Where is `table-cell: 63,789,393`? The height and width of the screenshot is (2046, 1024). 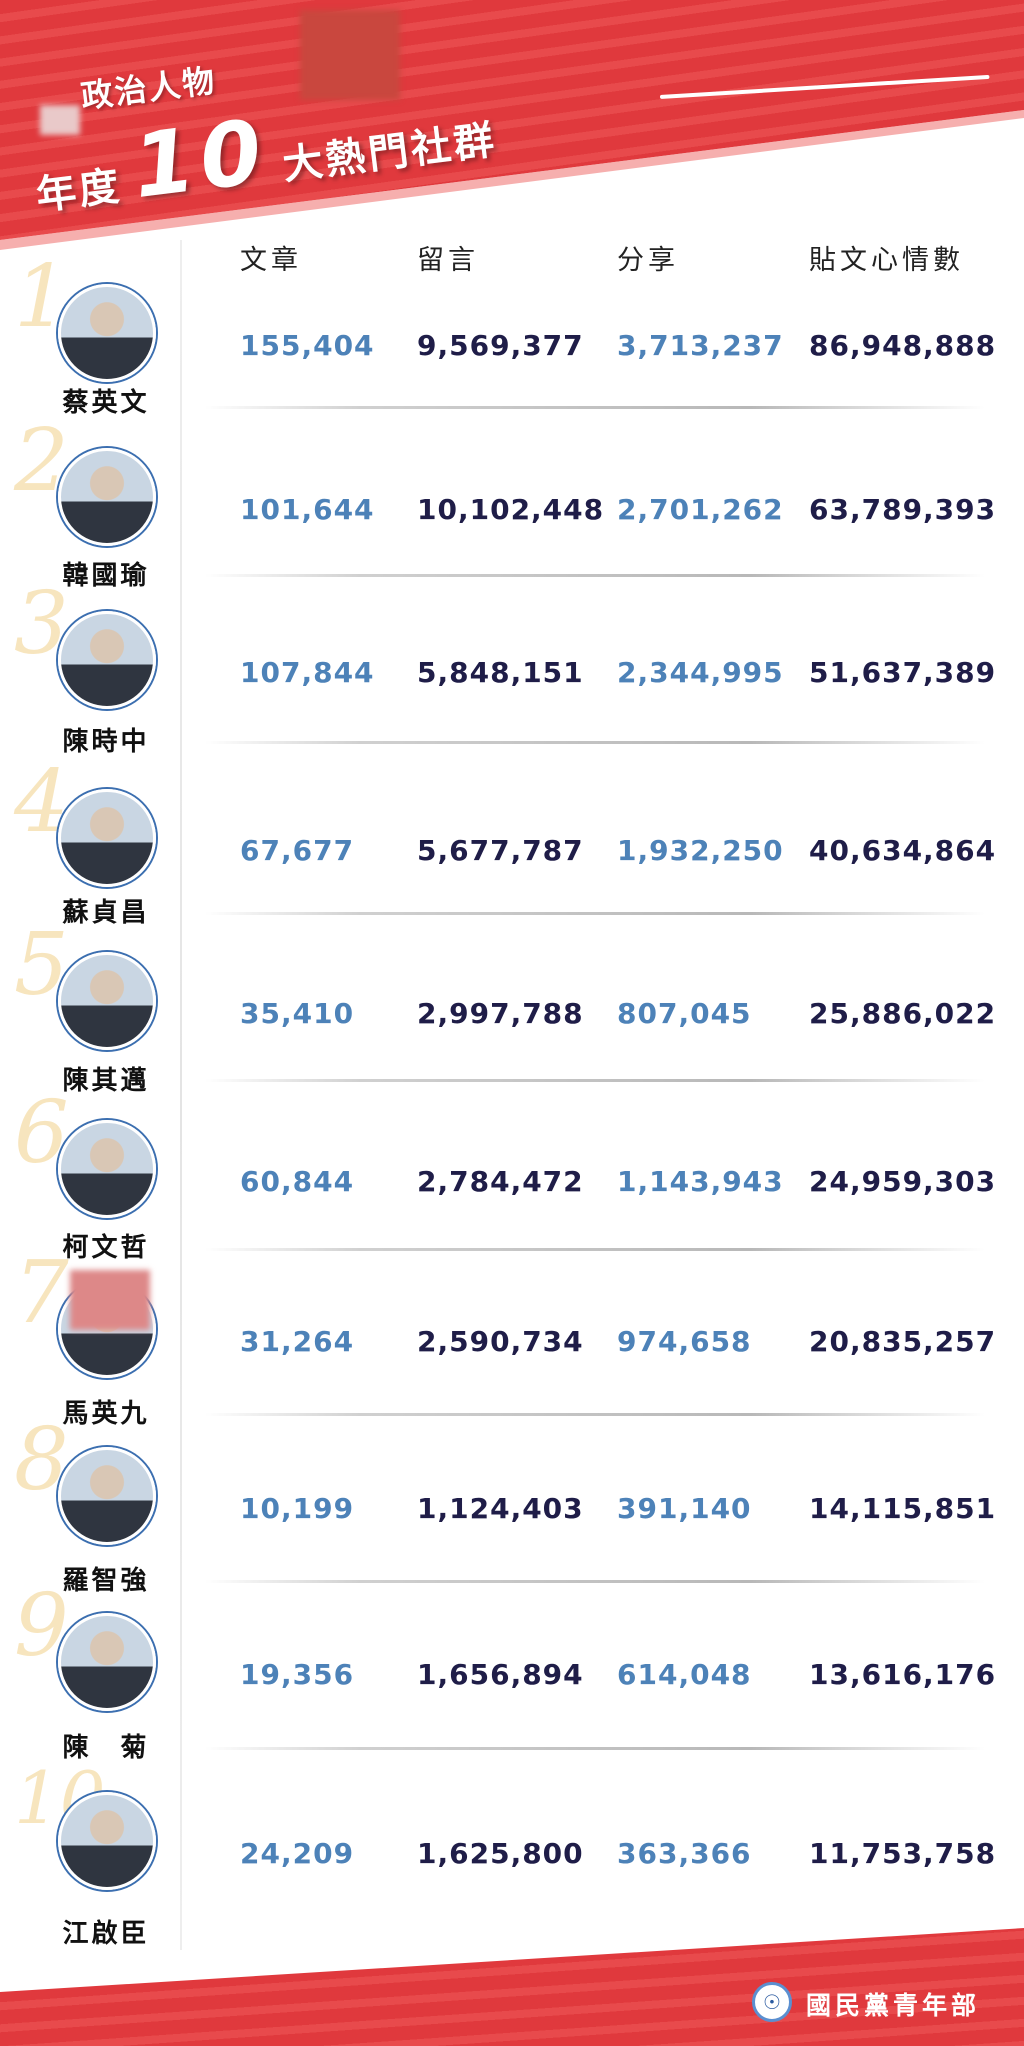
table-cell: 63,789,393 is located at coordinates (903, 509).